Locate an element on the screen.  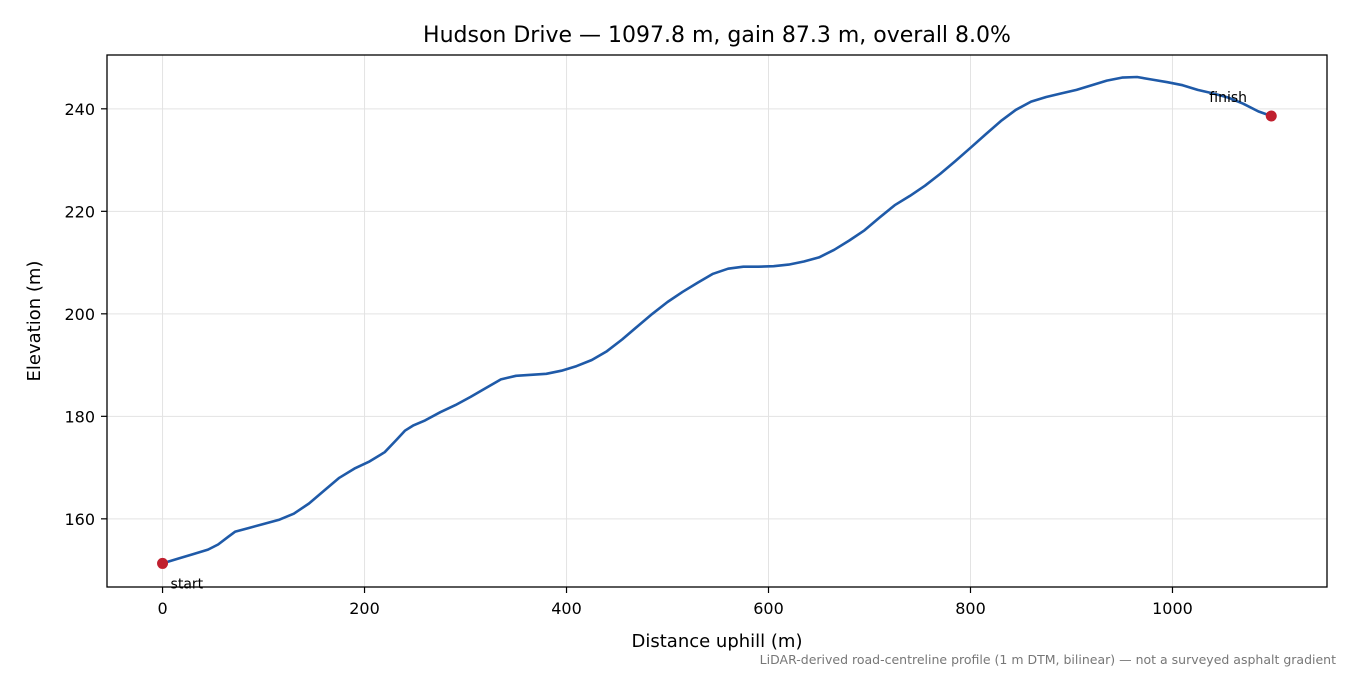
y-tick-label: 220 is located at coordinates (79, 211).